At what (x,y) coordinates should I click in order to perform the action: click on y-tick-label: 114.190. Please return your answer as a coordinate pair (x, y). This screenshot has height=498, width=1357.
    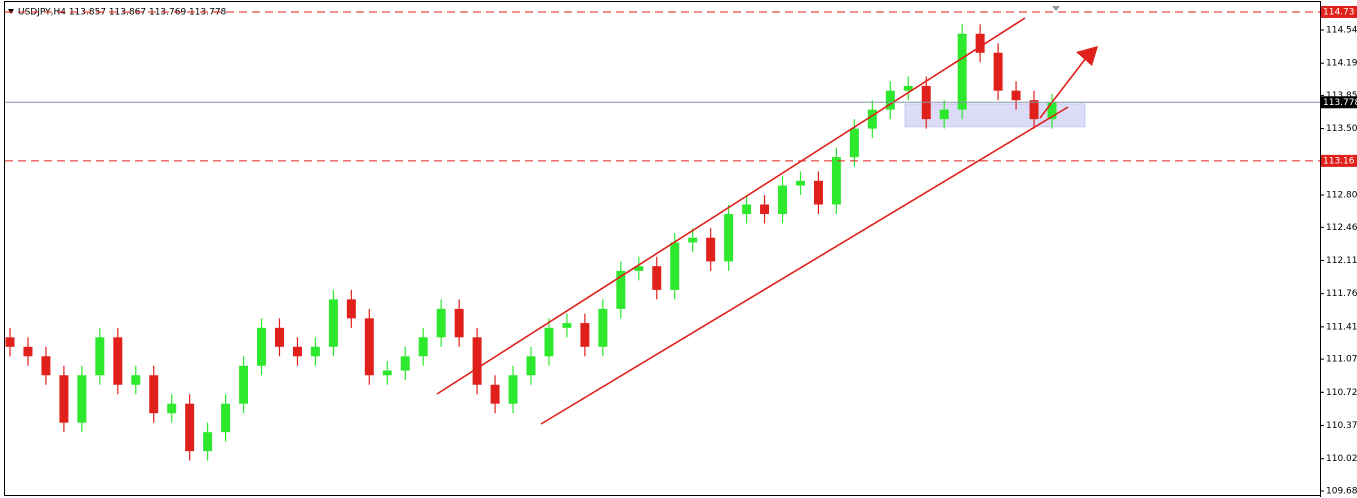
    Looking at the image, I should click on (1341, 64).